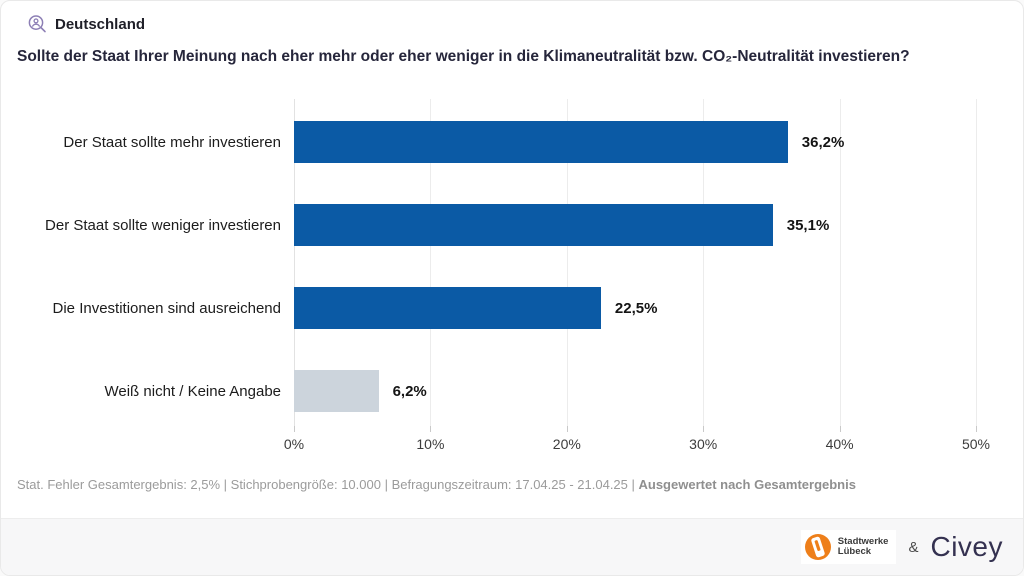 The width and height of the screenshot is (1024, 576). I want to click on bar-weniger-investieren, so click(533, 225).